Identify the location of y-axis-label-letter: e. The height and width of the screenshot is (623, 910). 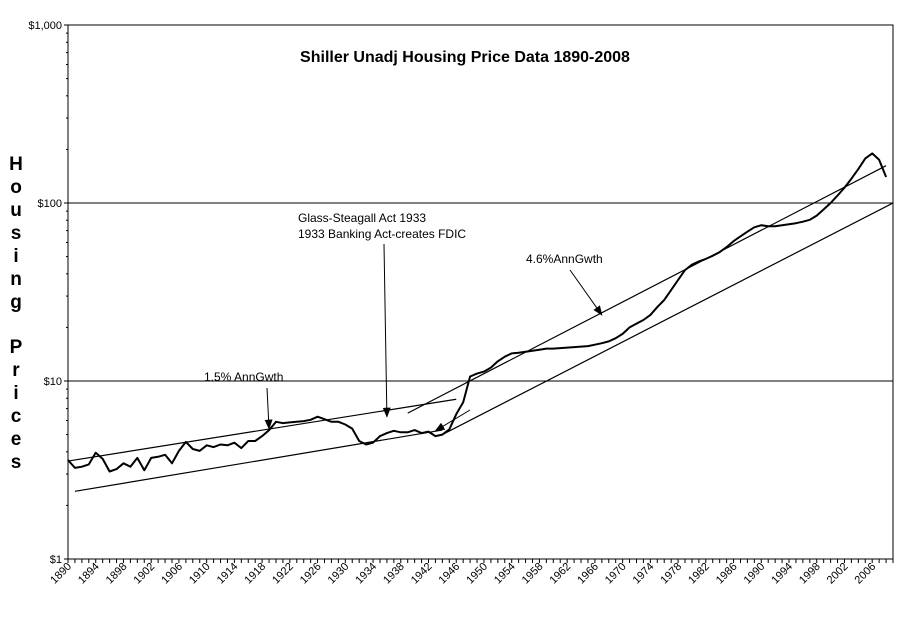
(16, 439).